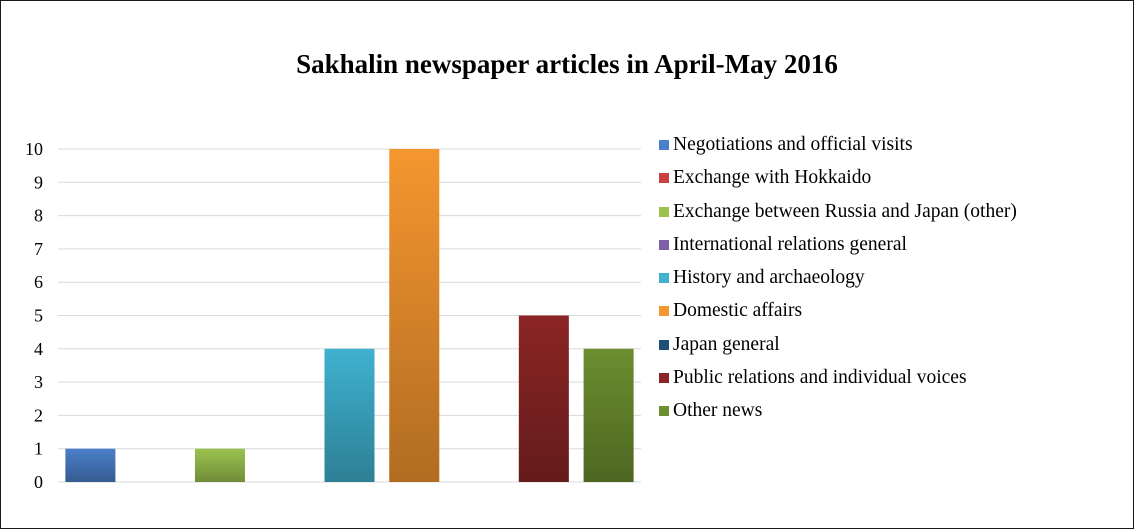 This screenshot has height=529, width=1134. I want to click on legend-label: Domestic affairs, so click(738, 311).